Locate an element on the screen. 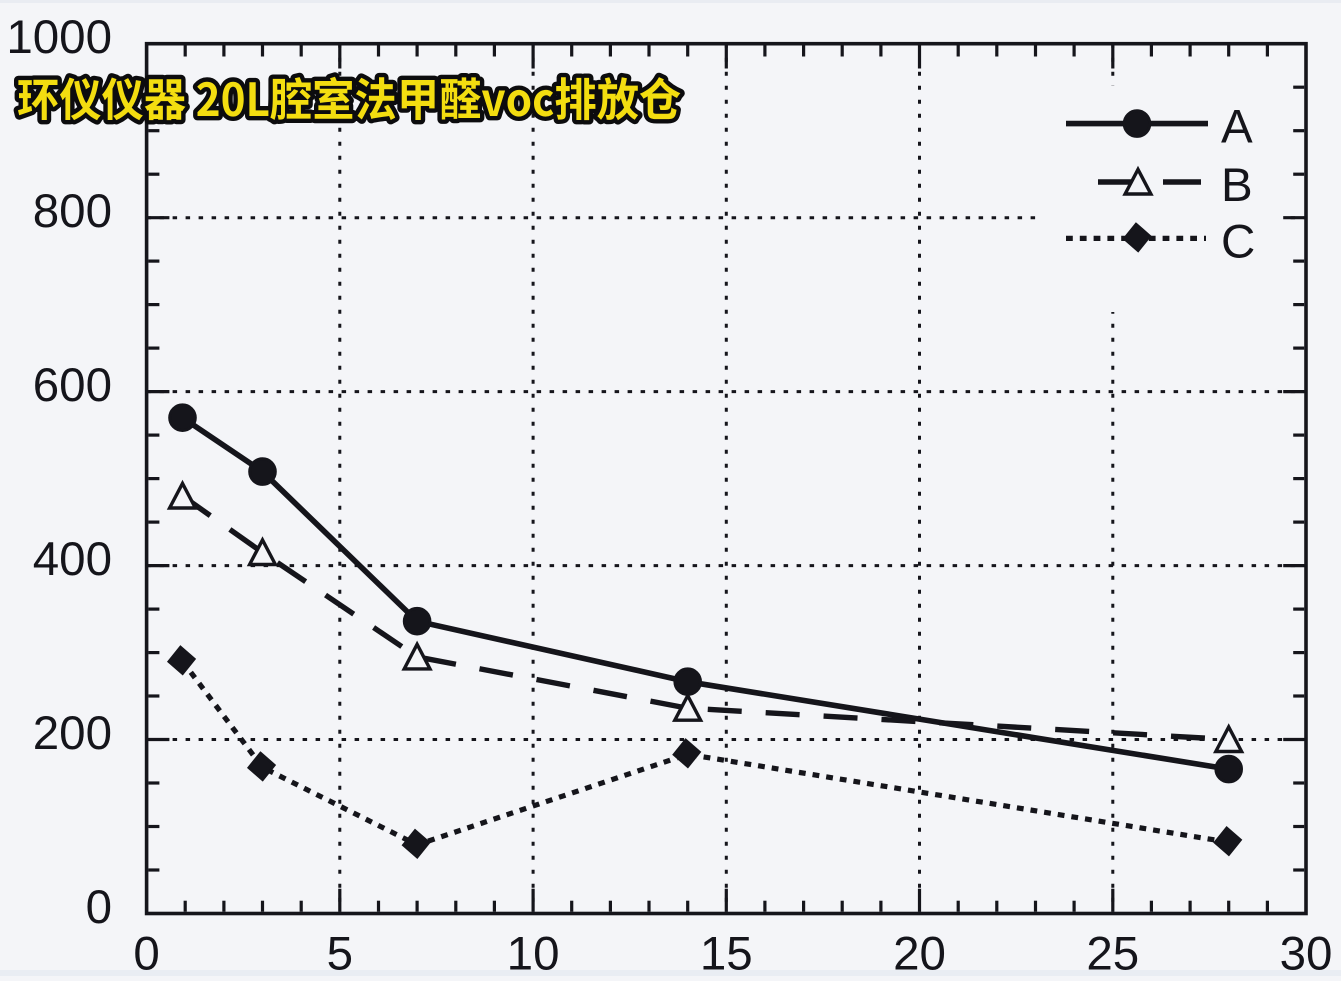  svg-text: C is located at coordinates (1238, 241).